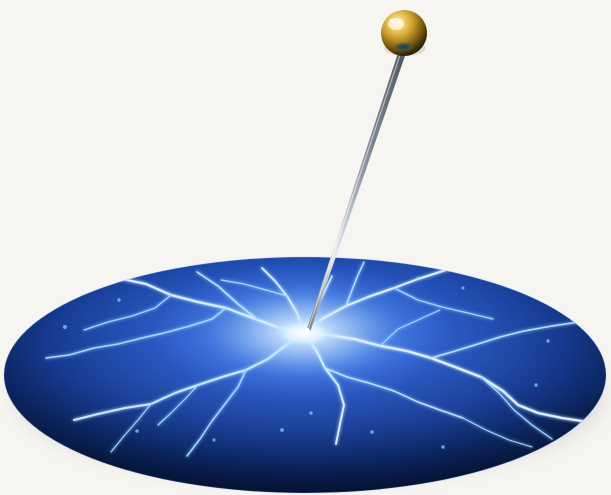 The image size is (611, 495). Describe the element at coordinates (354, 191) in the screenshot. I see `pin-shaft-highlight` at that location.